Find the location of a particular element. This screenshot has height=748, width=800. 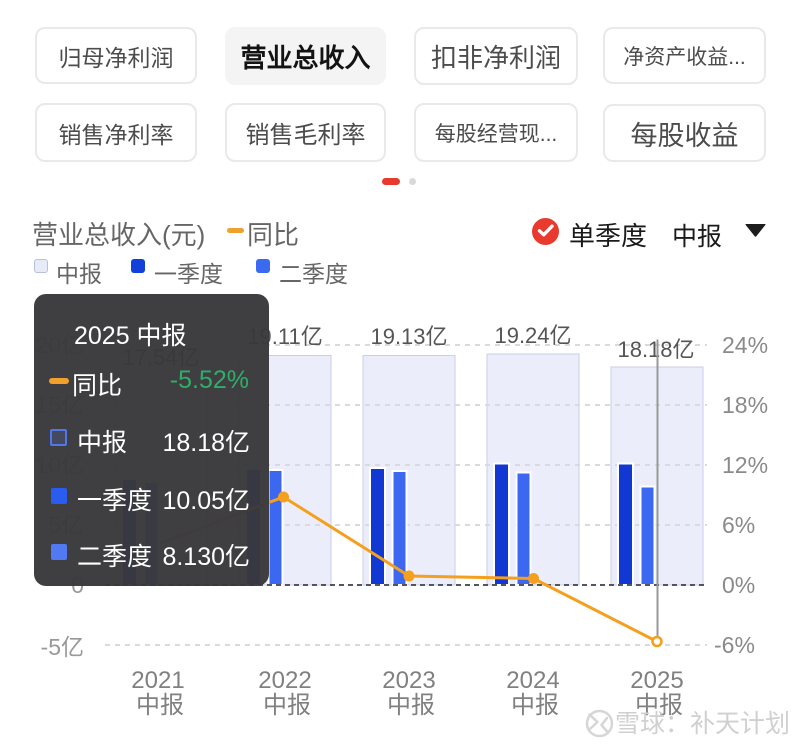

svg-text: 2023 is located at coordinates (408, 680).